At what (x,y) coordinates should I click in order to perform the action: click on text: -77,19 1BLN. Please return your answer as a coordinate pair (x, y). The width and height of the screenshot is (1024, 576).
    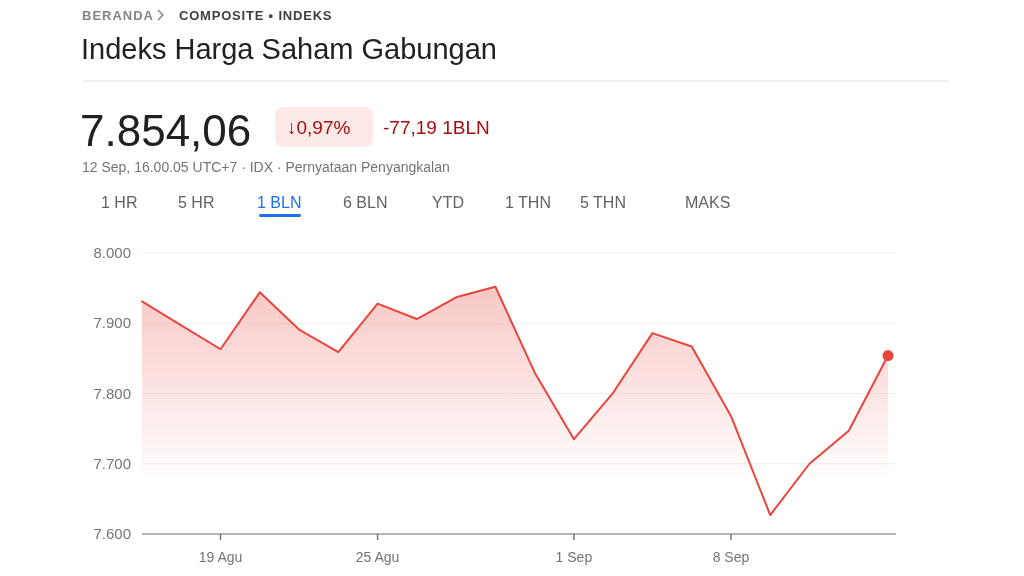
    Looking at the image, I should click on (436, 127).